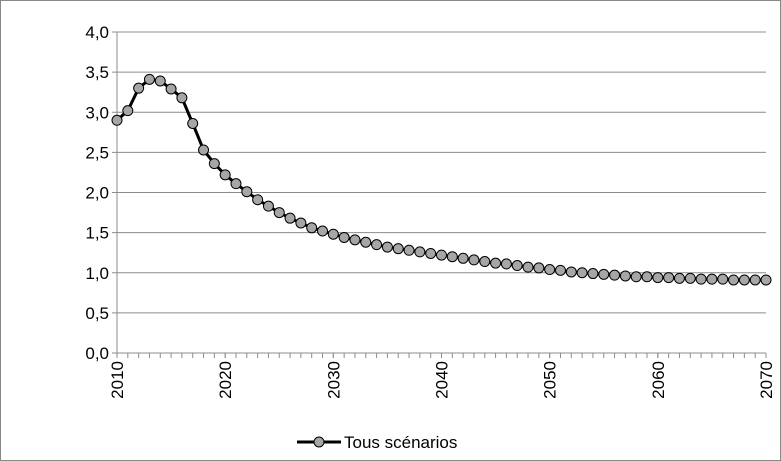  What do you see at coordinates (400, 442) in the screenshot?
I see `legend-label: Tous scénarios` at bounding box center [400, 442].